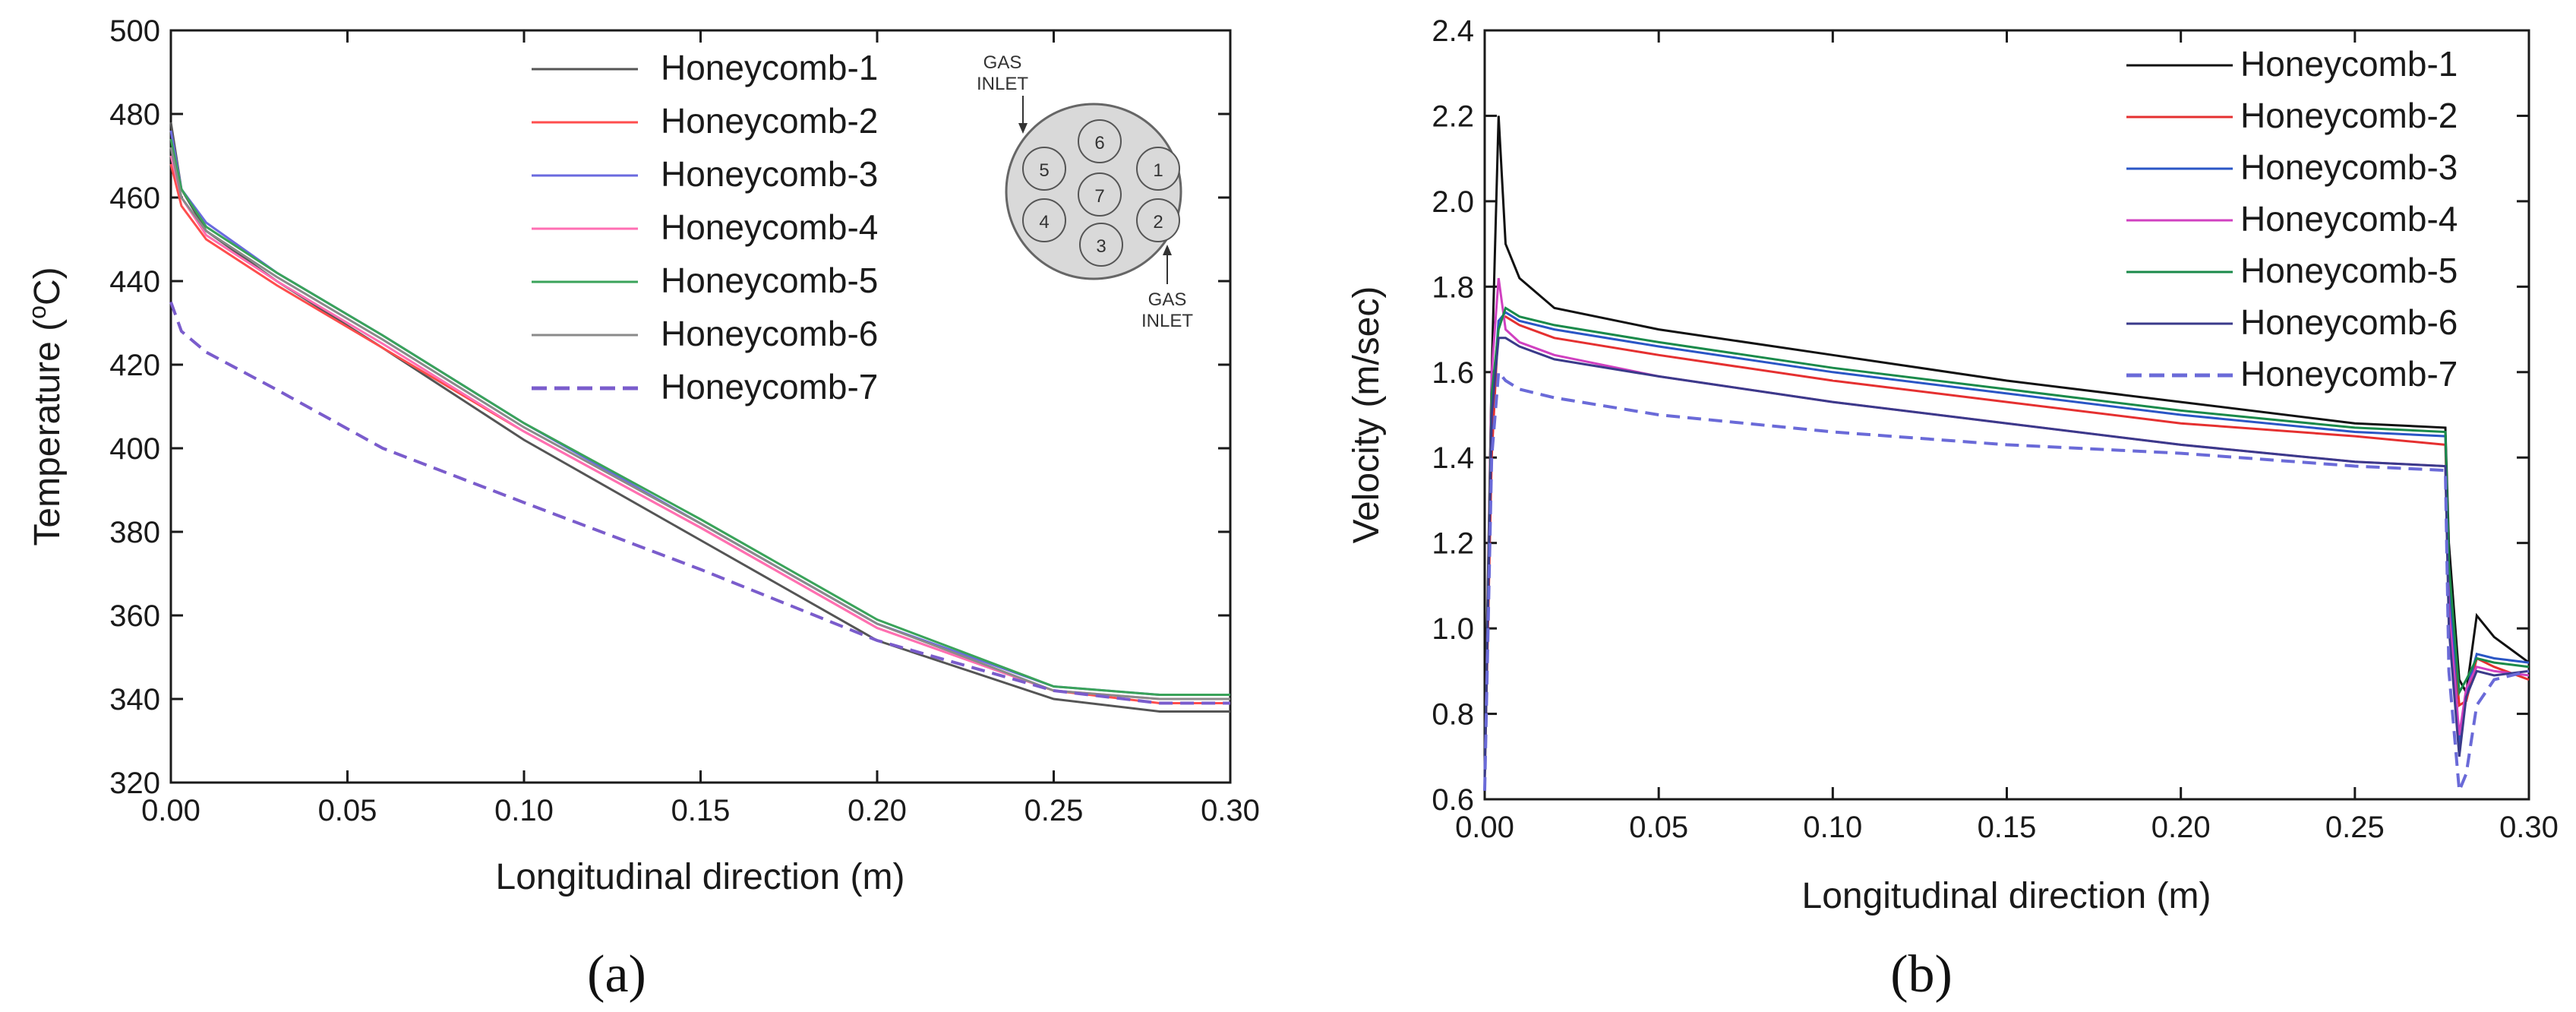 This screenshot has width=2576, height=1012. Describe the element at coordinates (1167, 250) in the screenshot. I see `gas-inlet-bottom-arrowhead` at that location.